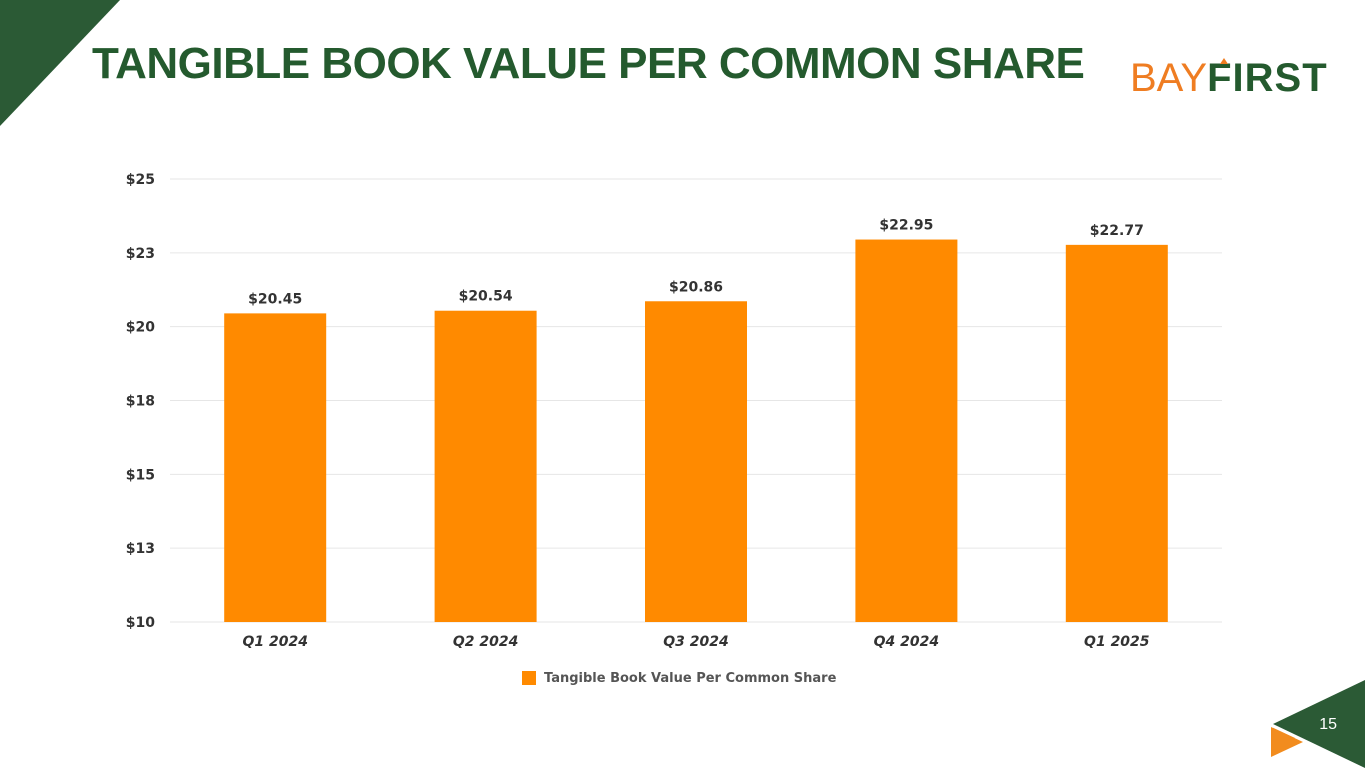 This screenshot has width=1365, height=768. I want to click on legend-label: Tangible Book Value Per Common Share, so click(690, 678).